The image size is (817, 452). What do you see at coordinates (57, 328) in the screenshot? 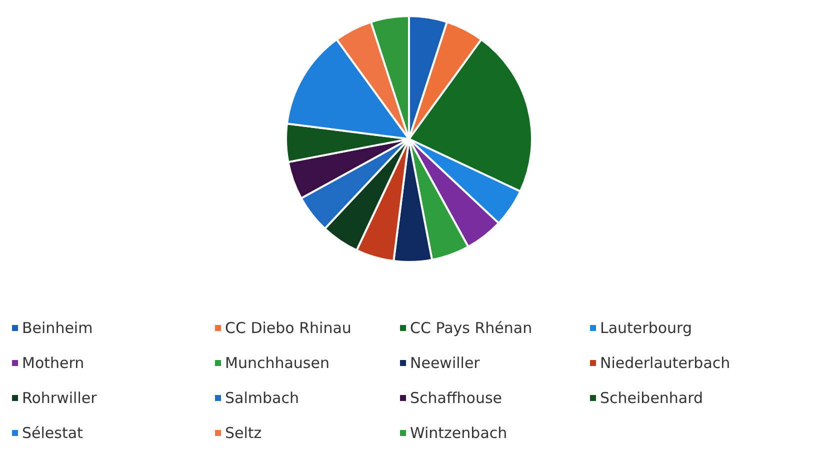
I see `legend-label: Beinheim` at bounding box center [57, 328].